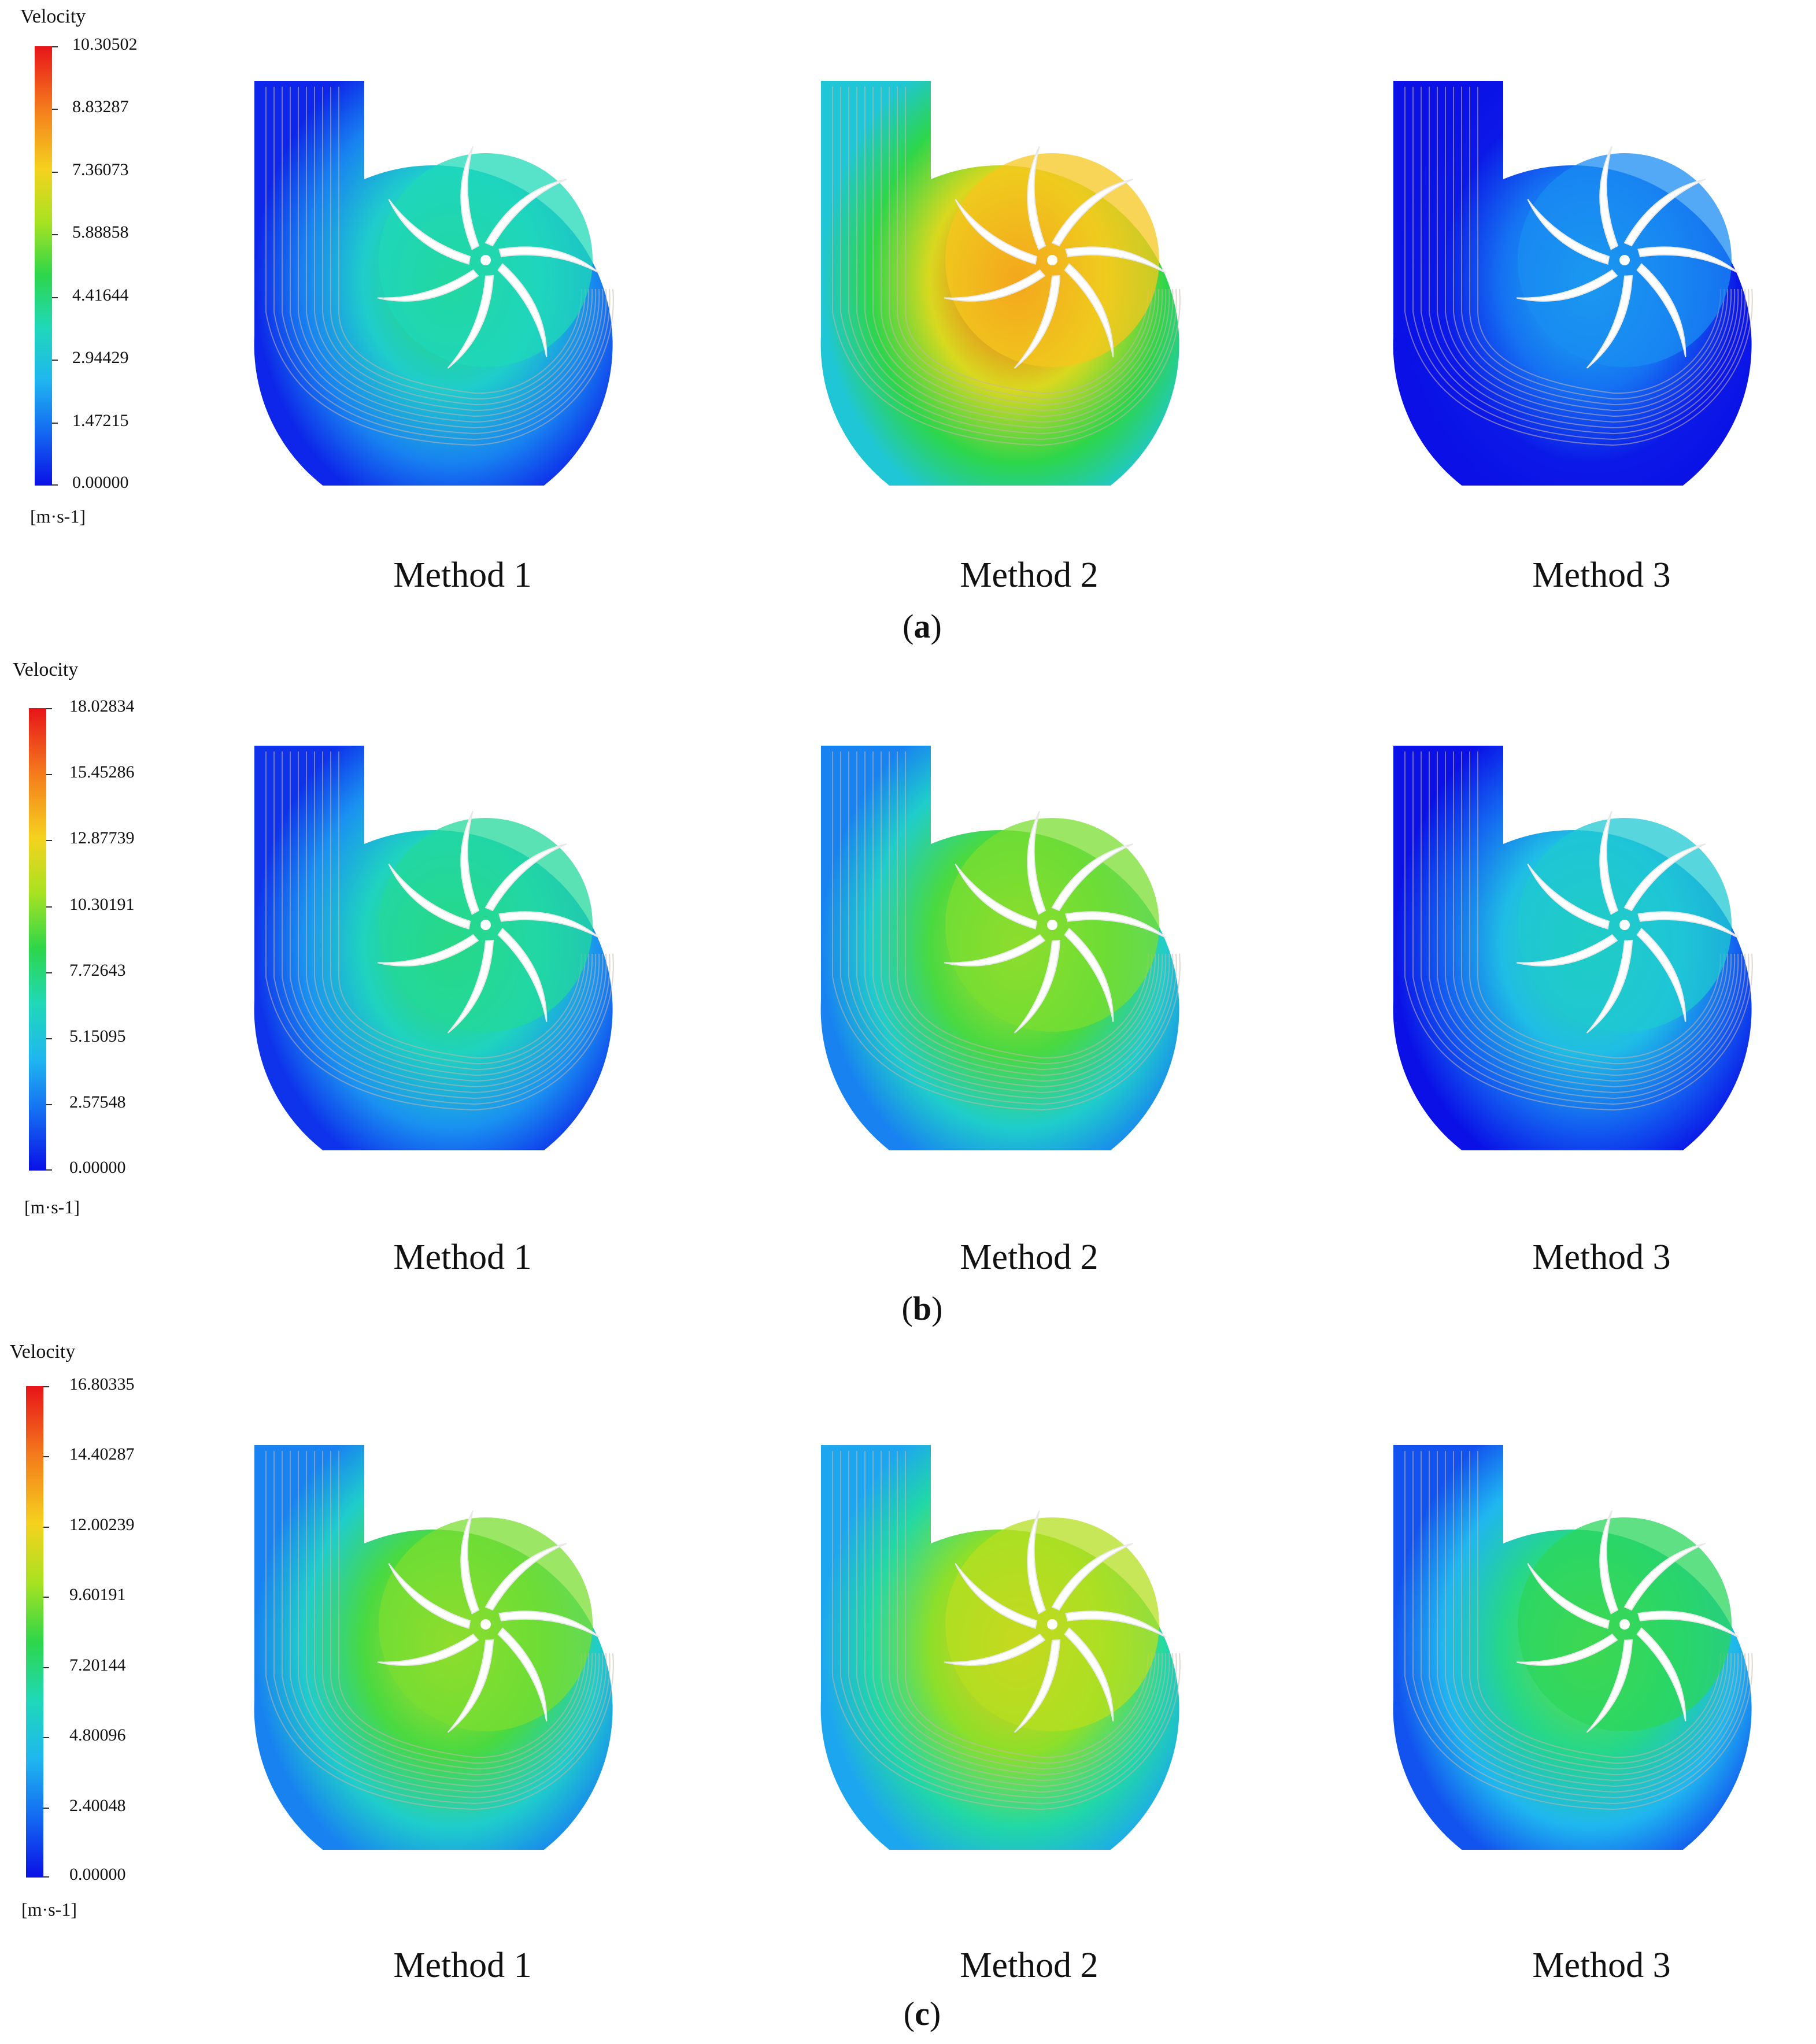 Image resolution: width=1816 pixels, height=2044 pixels. Describe the element at coordinates (49, 1909) in the screenshot. I see `legend-unit: [m·s-1]` at that location.